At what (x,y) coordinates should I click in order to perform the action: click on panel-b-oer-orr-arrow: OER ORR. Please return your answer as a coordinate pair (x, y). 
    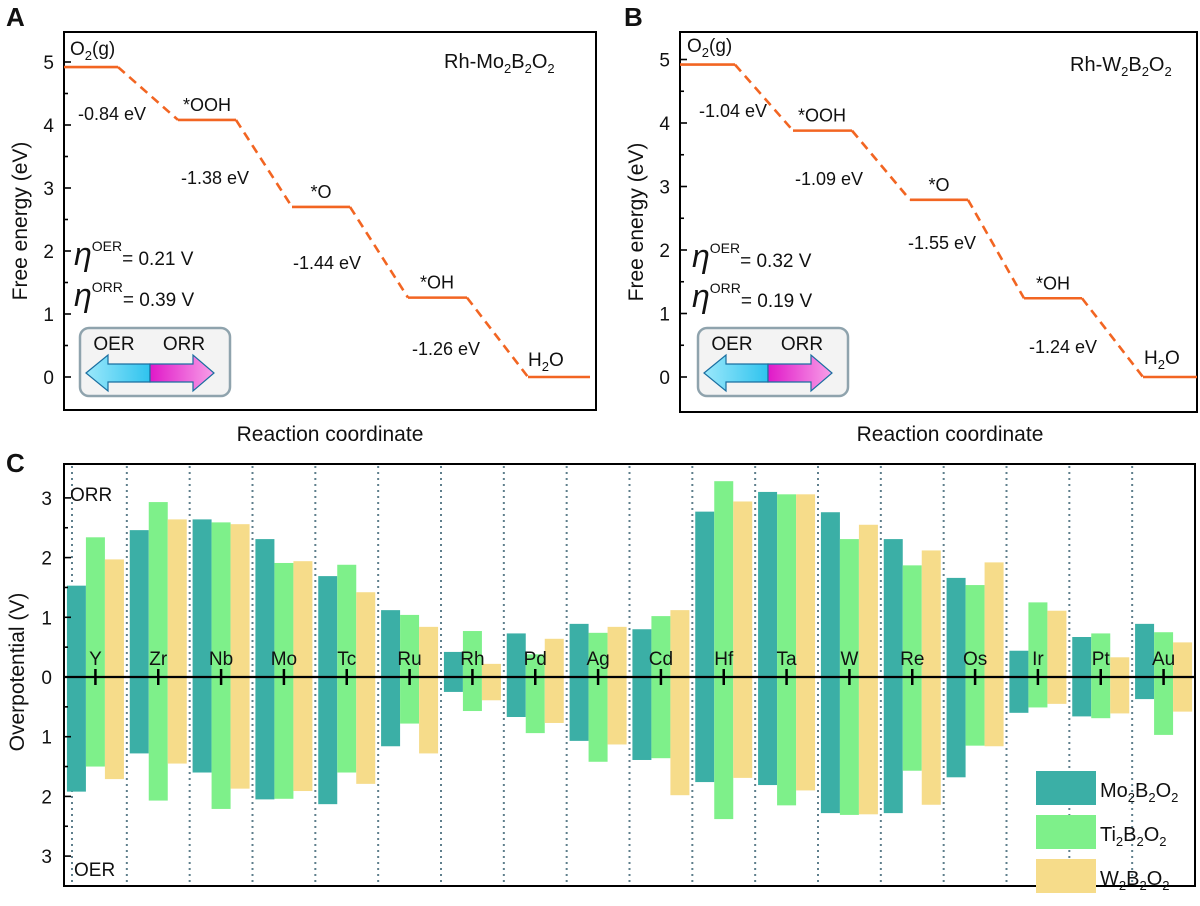
    Looking at the image, I should click on (773, 362).